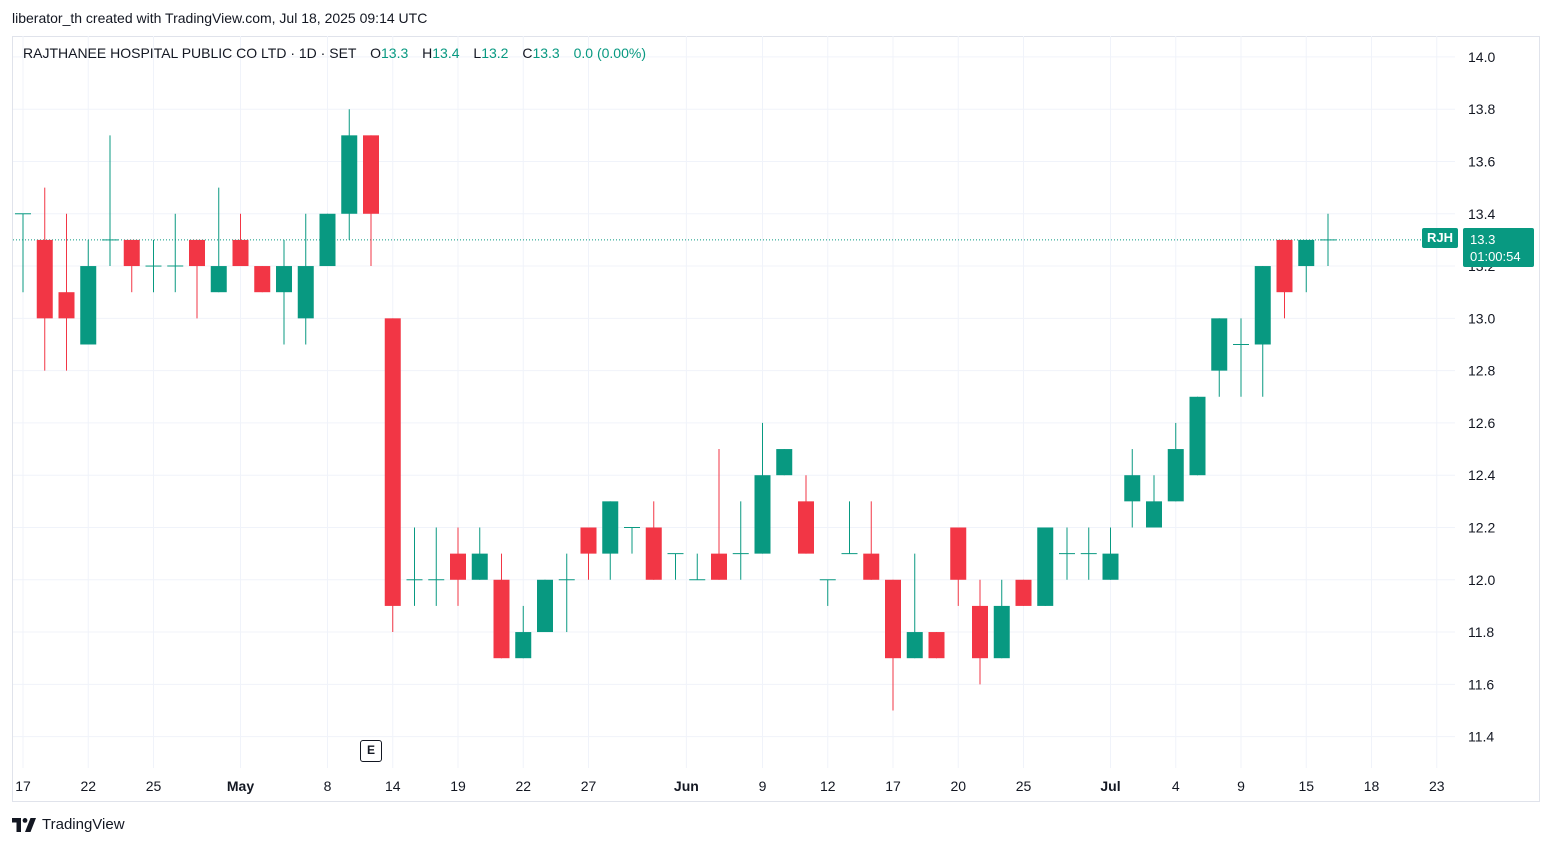 The image size is (1553, 847). Describe the element at coordinates (477, 53) in the screenshot. I see `low-label: L` at that location.